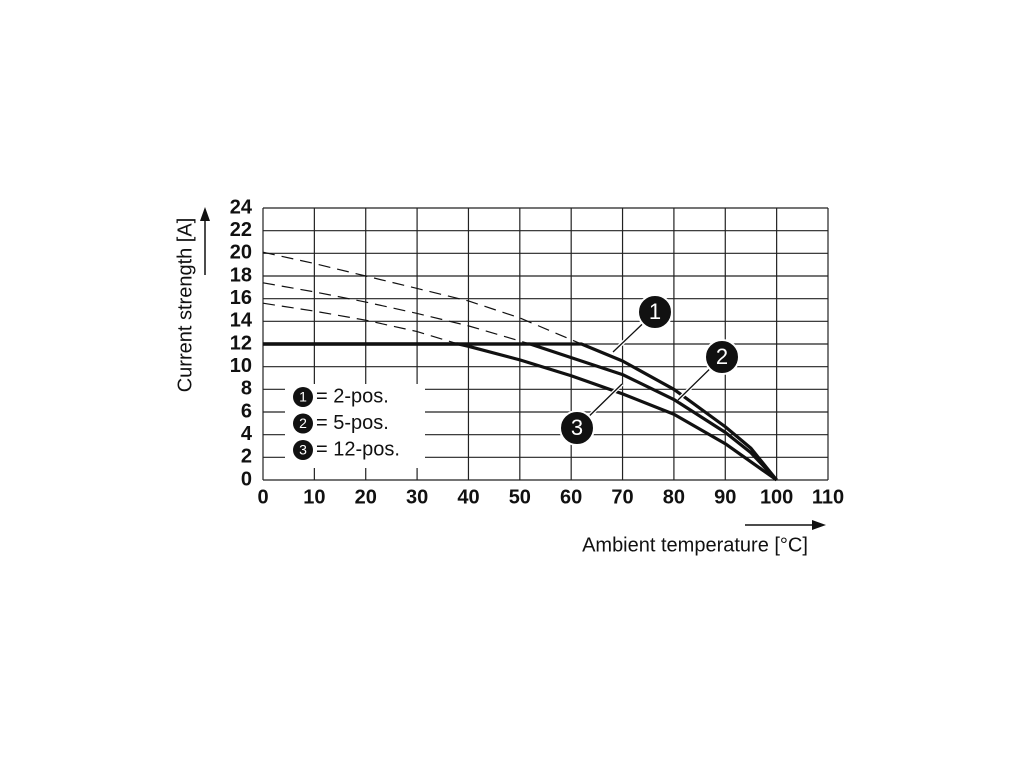  Describe the element at coordinates (725, 497) in the screenshot. I see `x-tick-label: 90` at that location.